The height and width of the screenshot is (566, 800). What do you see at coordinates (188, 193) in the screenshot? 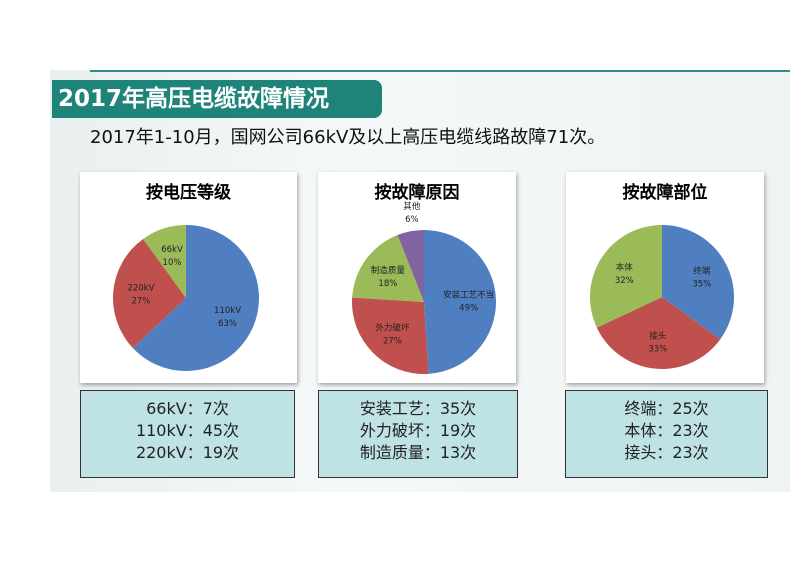
I see `chart-title: 按电压等级` at bounding box center [188, 193].